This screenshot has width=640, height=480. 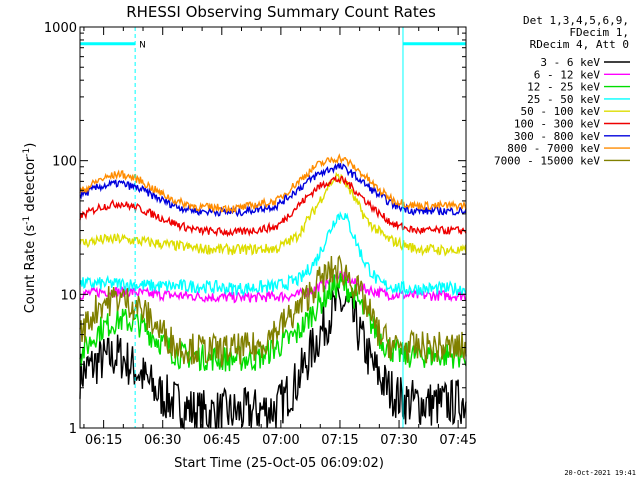 What do you see at coordinates (27, 152) in the screenshot?
I see `y-axis-label-sup2: -1` at bounding box center [27, 152].